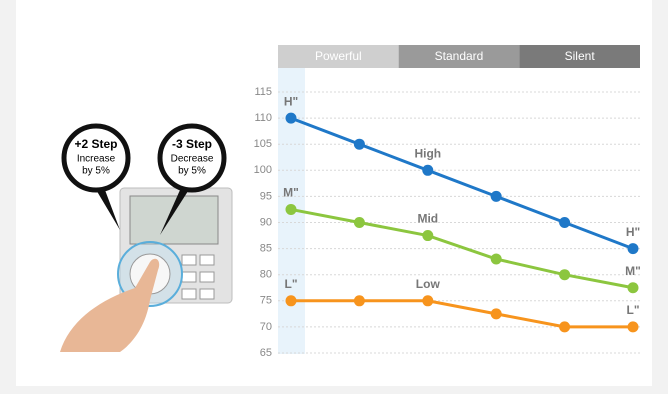 This screenshot has height=394, width=668. Describe the element at coordinates (266, 249) in the screenshot. I see `y-tick-label: 85` at that location.